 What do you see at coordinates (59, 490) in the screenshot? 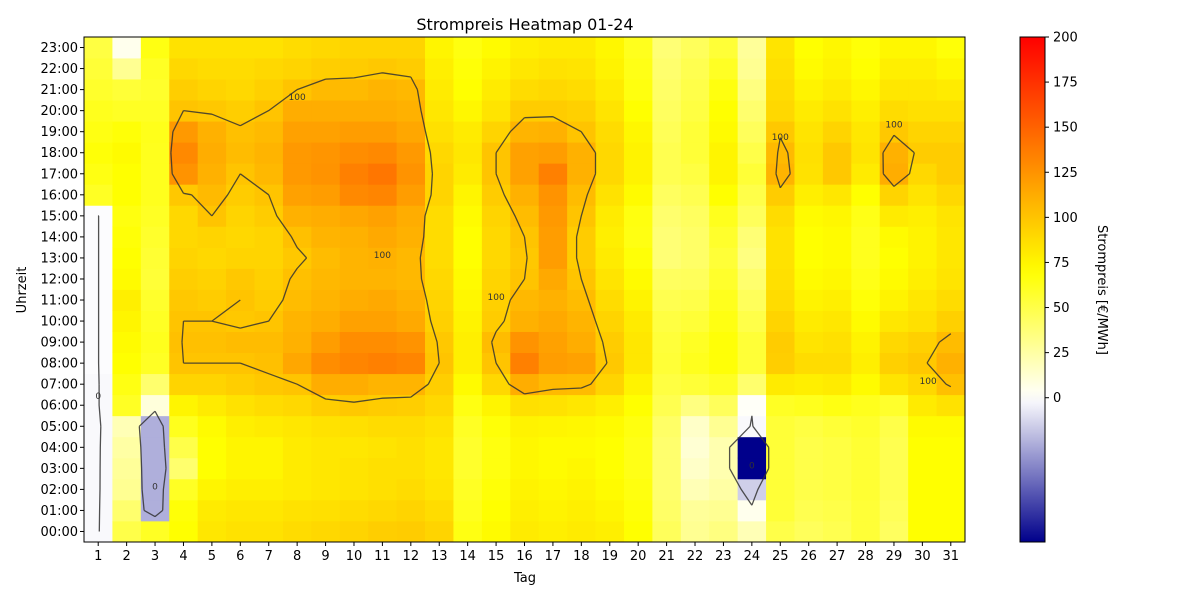
I see `y-tick-label: 02:00` at bounding box center [59, 490].